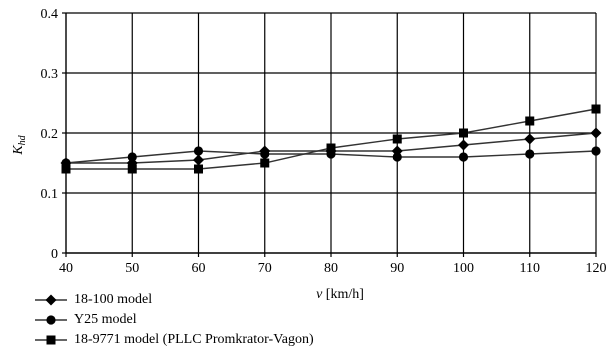  Describe the element at coordinates (199, 268) in the screenshot. I see `x-tick-label-60: 60` at that location.